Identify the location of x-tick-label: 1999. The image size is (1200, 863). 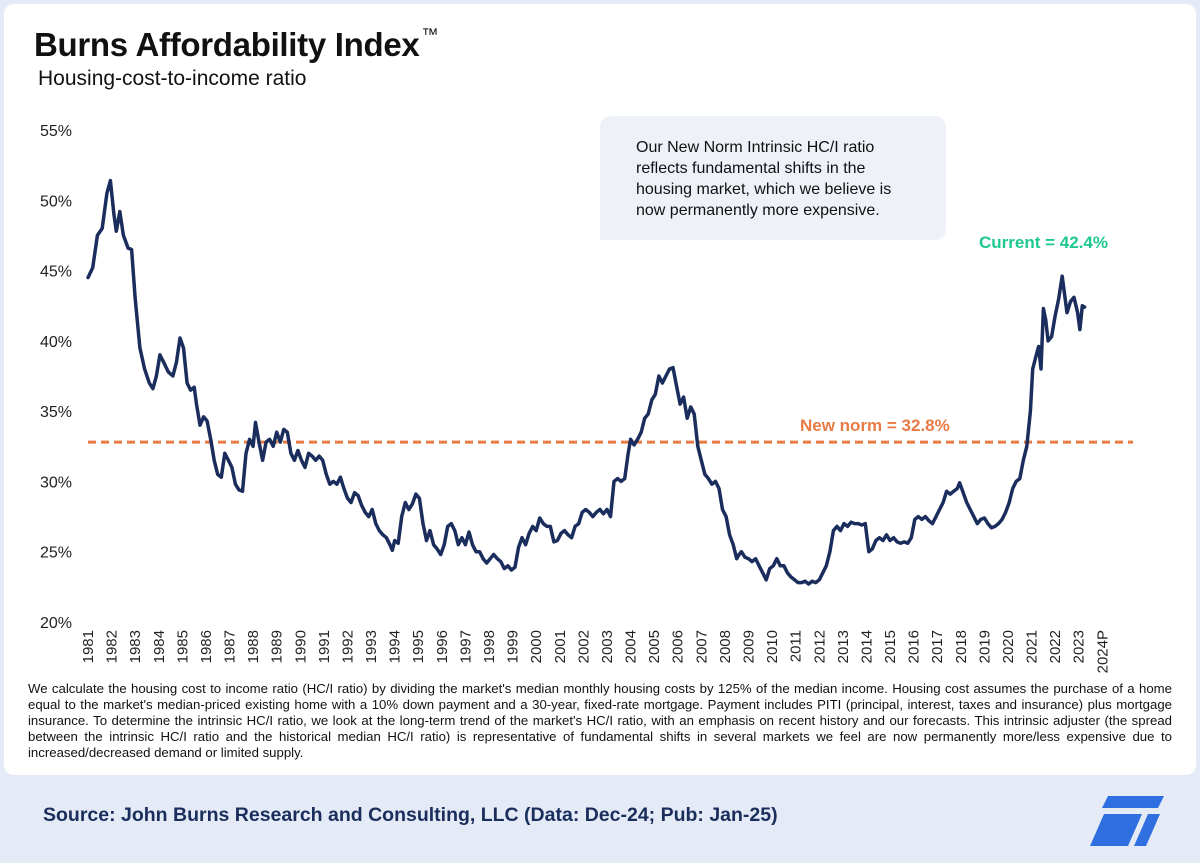
(513, 646).